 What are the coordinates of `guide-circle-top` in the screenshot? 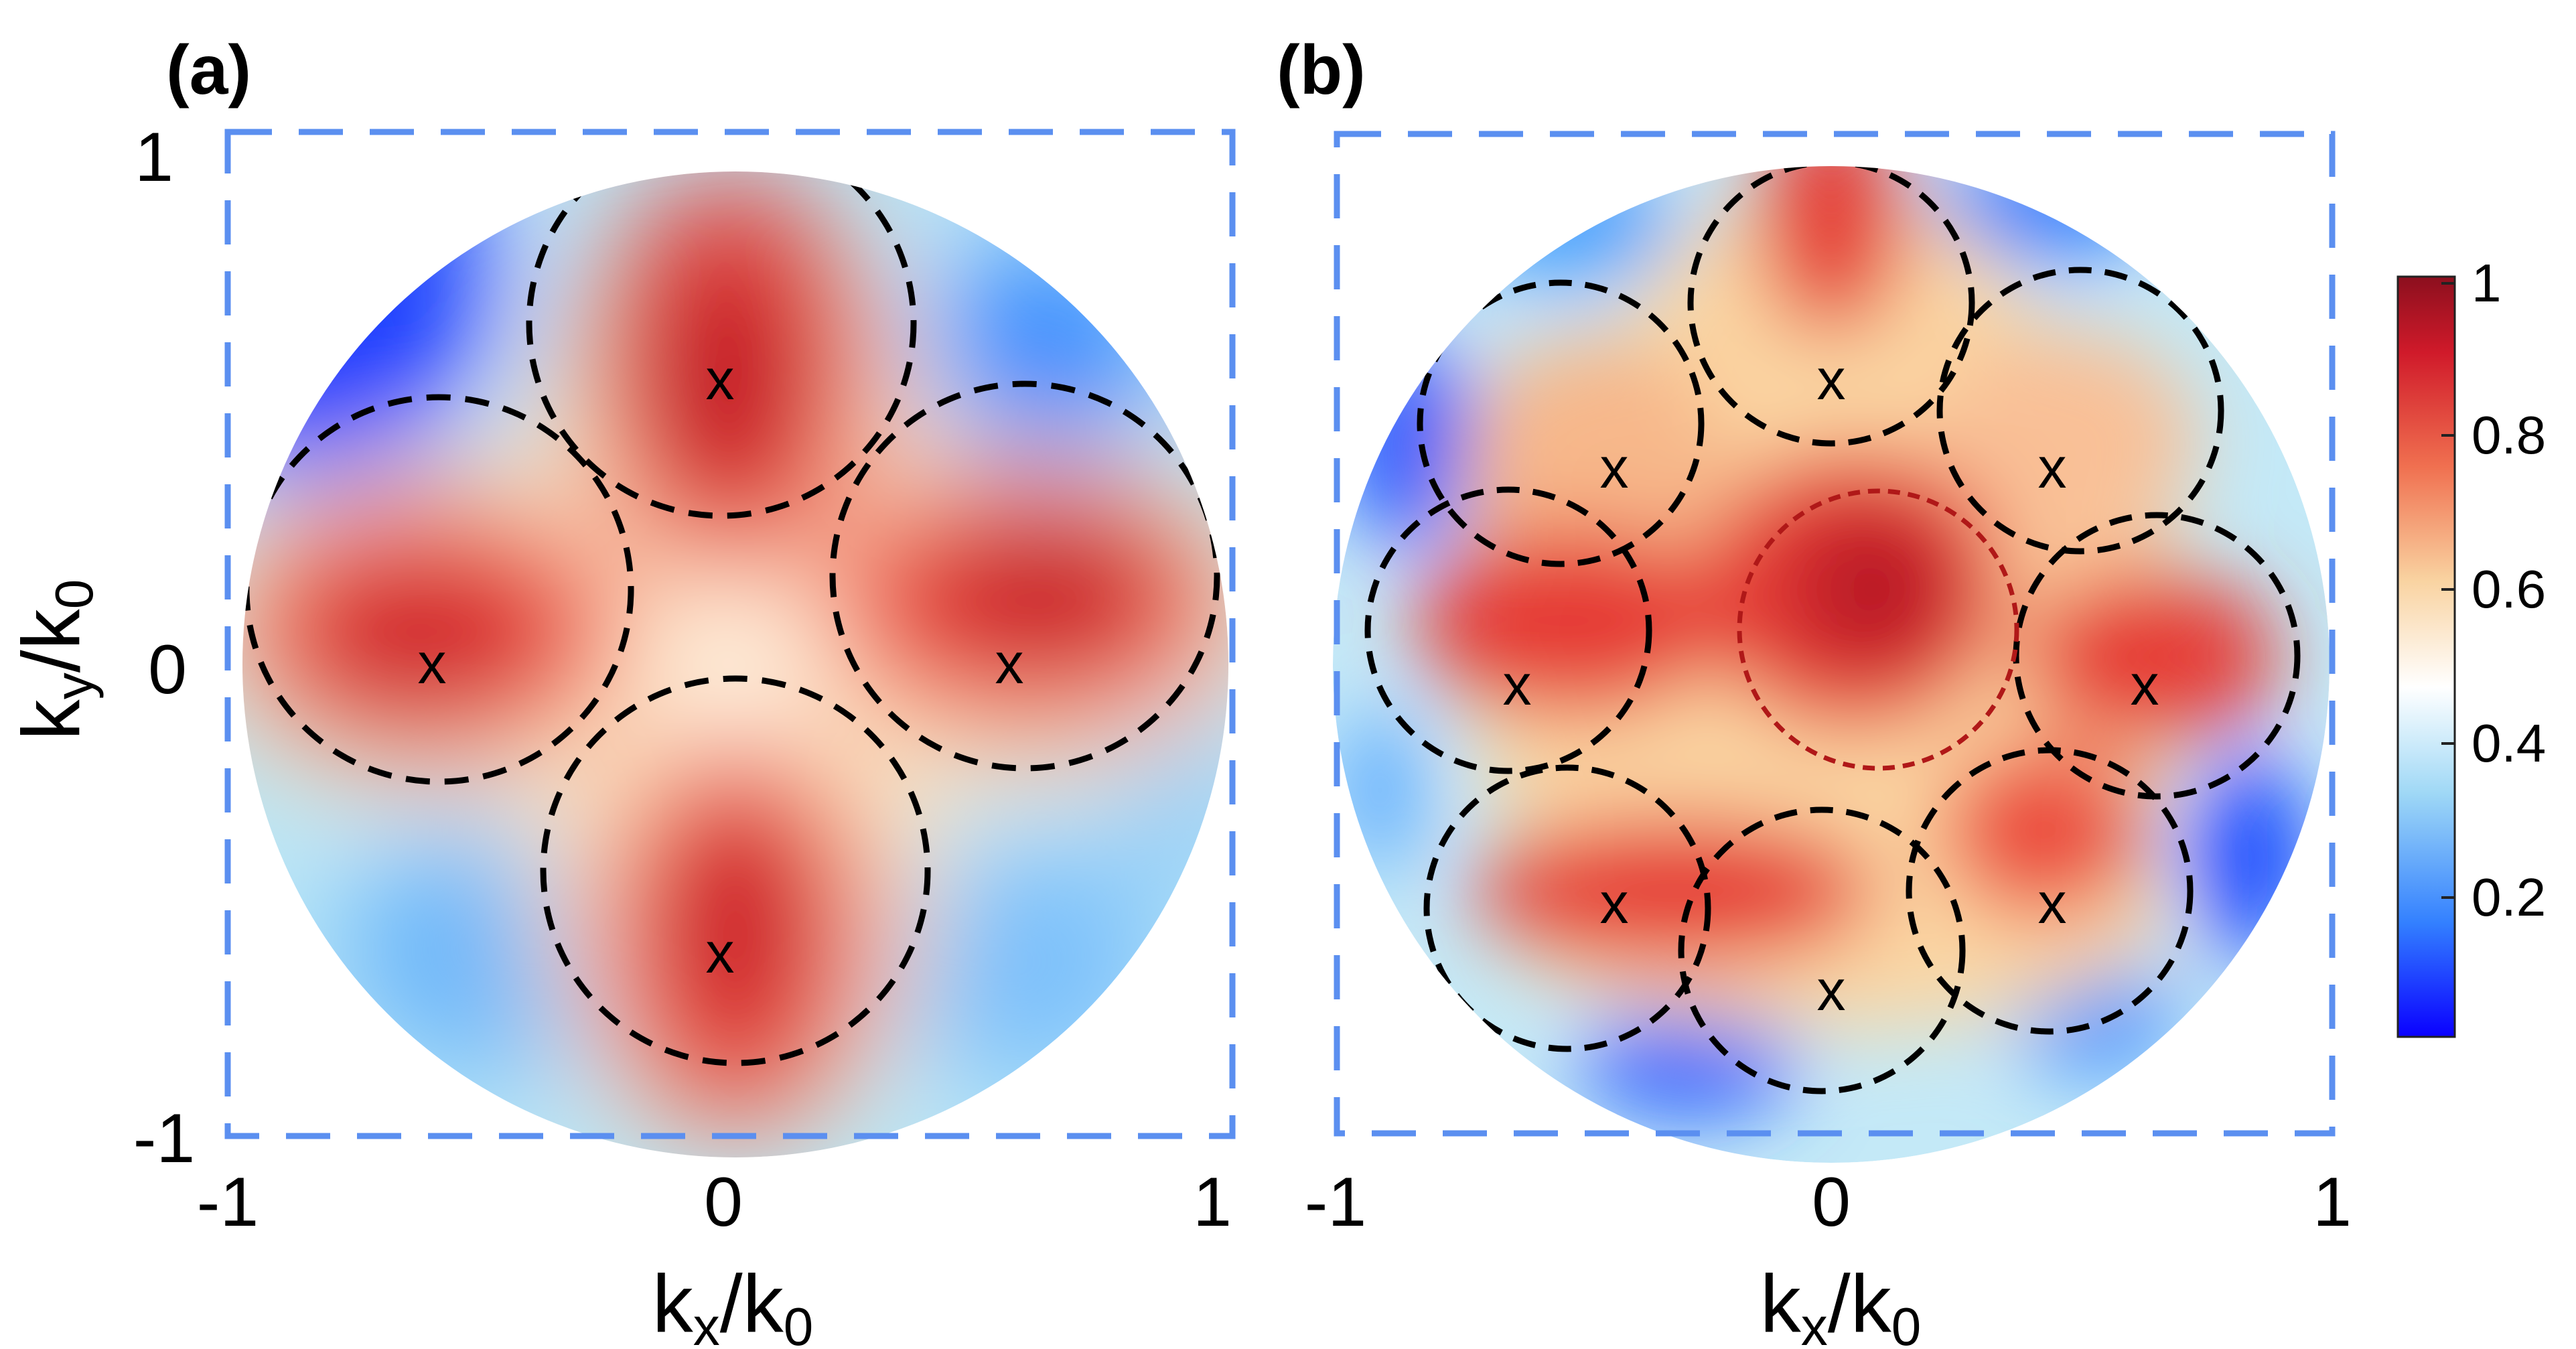 It's located at (721, 345).